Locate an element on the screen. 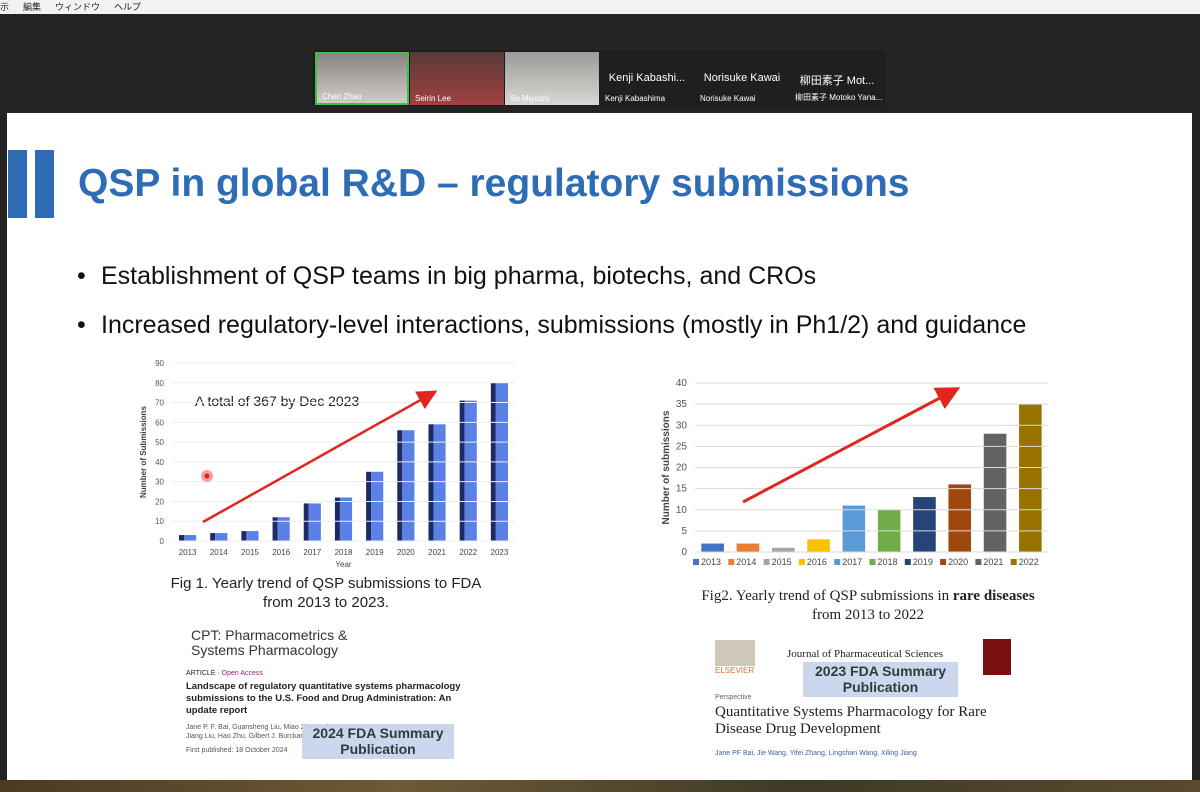 This screenshot has width=1200, height=792. y-tick-label: 15 is located at coordinates (682, 489).